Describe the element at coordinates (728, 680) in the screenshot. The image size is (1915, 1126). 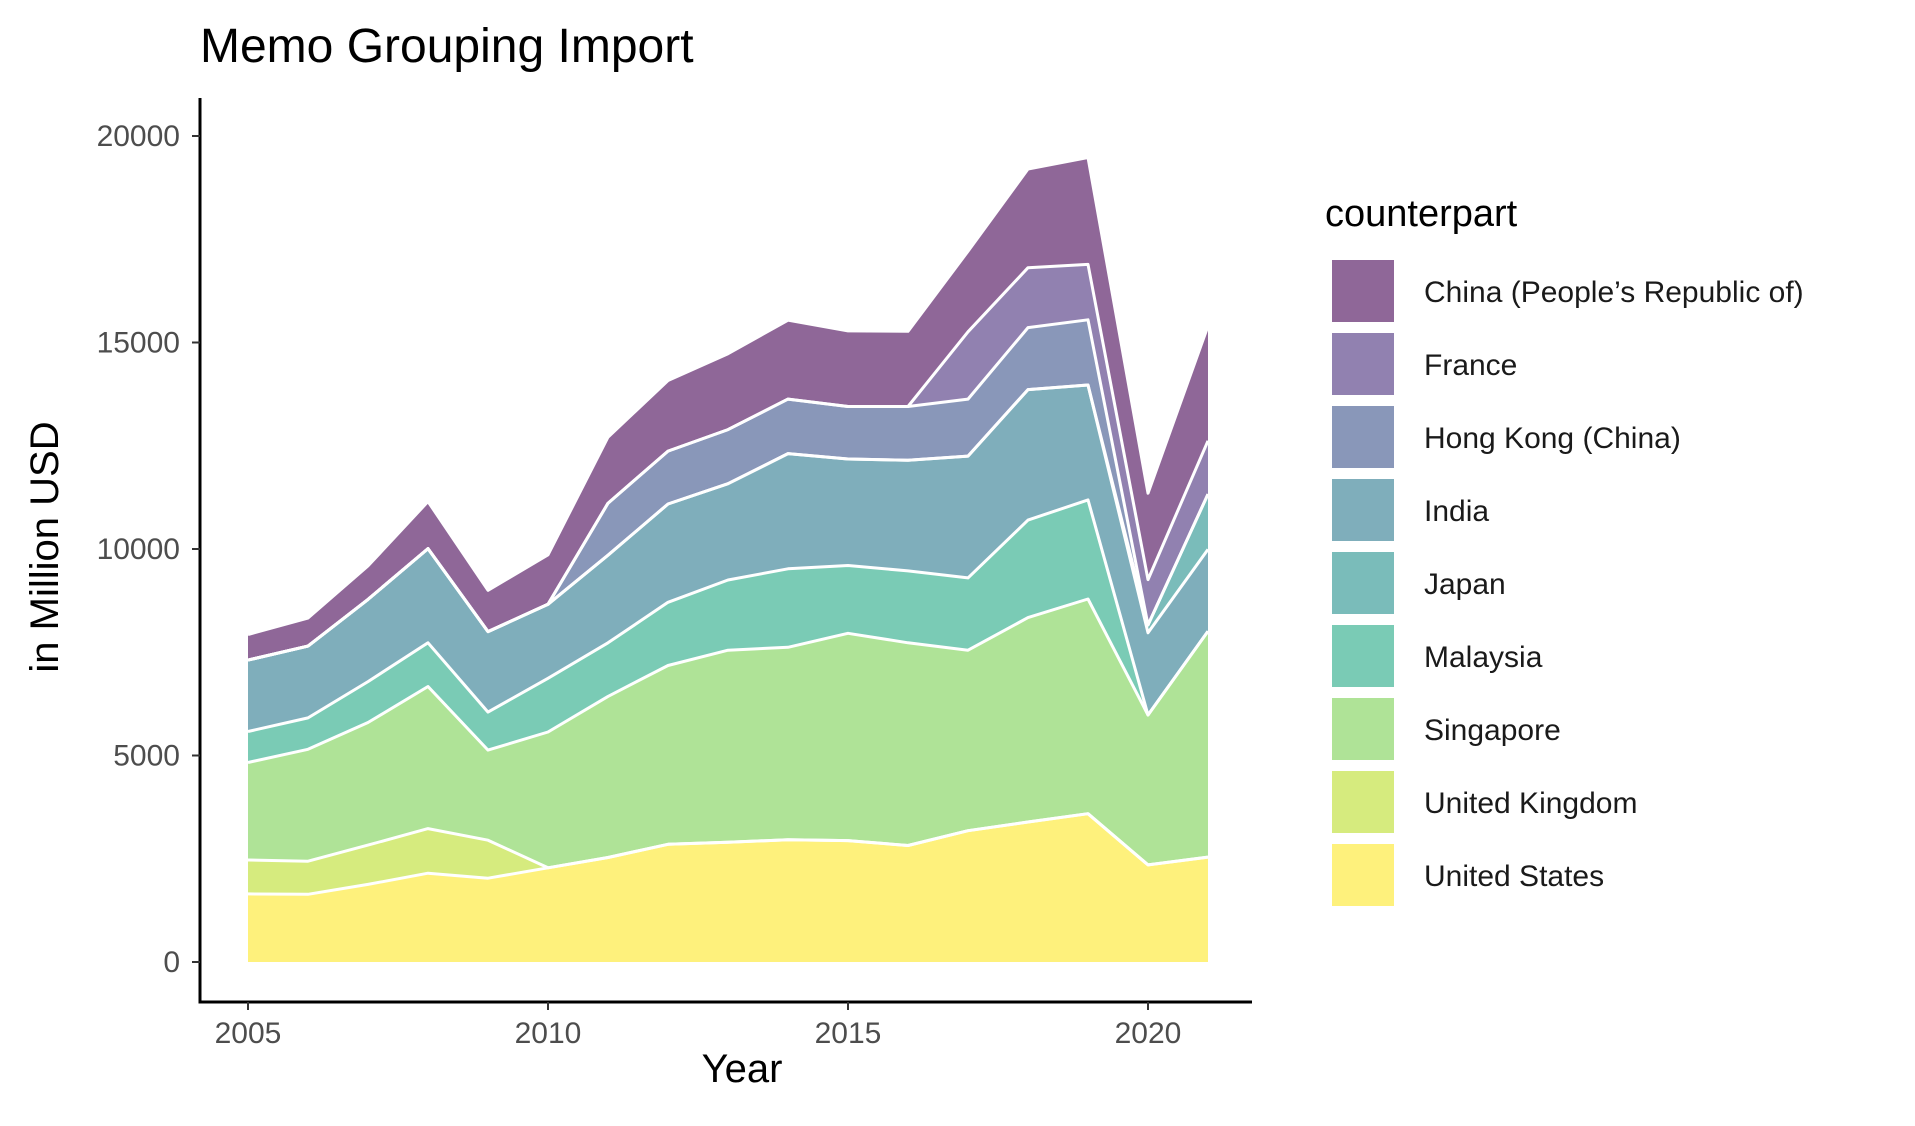
I see `area-outline-singapore` at that location.